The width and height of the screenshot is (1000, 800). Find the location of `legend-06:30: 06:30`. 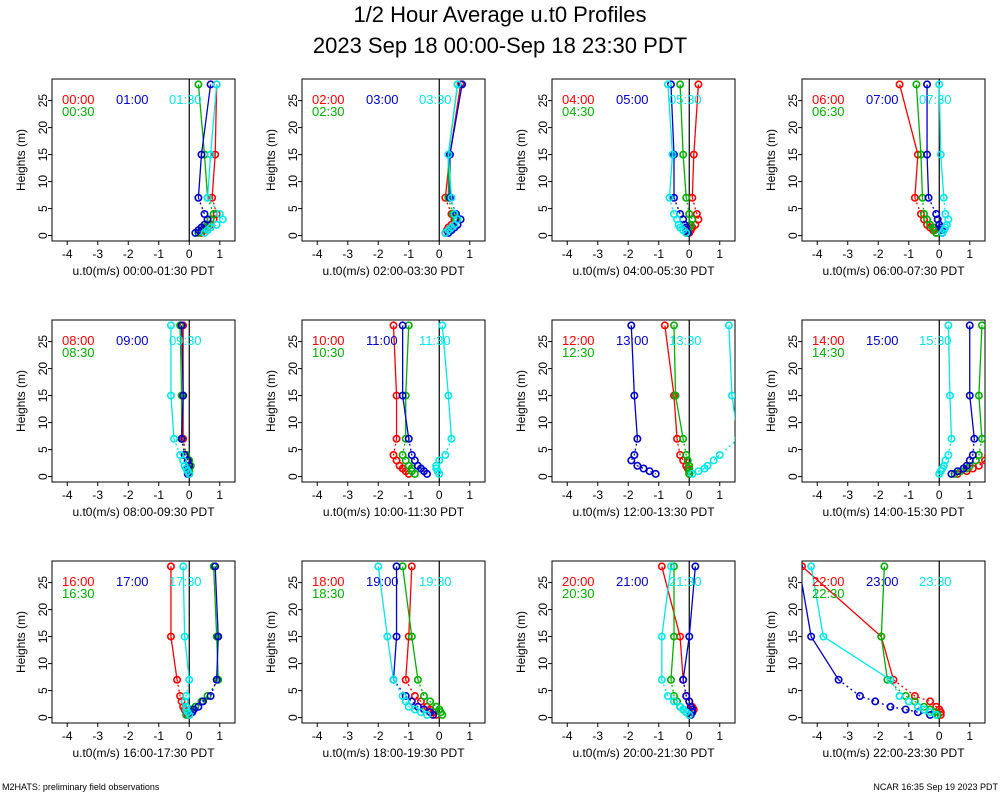

legend-06:30: 06:30 is located at coordinates (828, 111).